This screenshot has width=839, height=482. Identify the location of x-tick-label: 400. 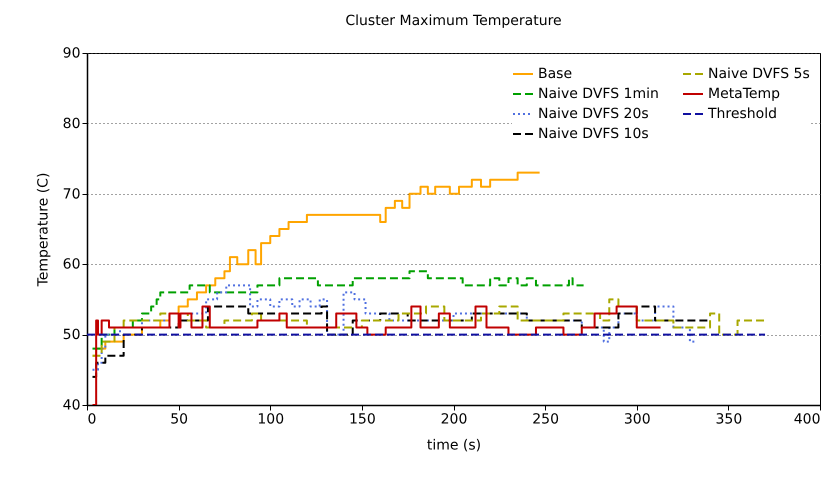
(807, 420).